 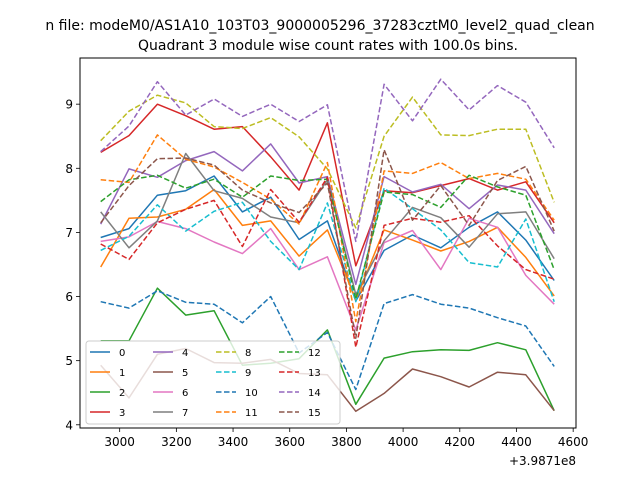 What do you see at coordinates (69, 233) in the screenshot?
I see `y-tick-label: 7` at bounding box center [69, 233].